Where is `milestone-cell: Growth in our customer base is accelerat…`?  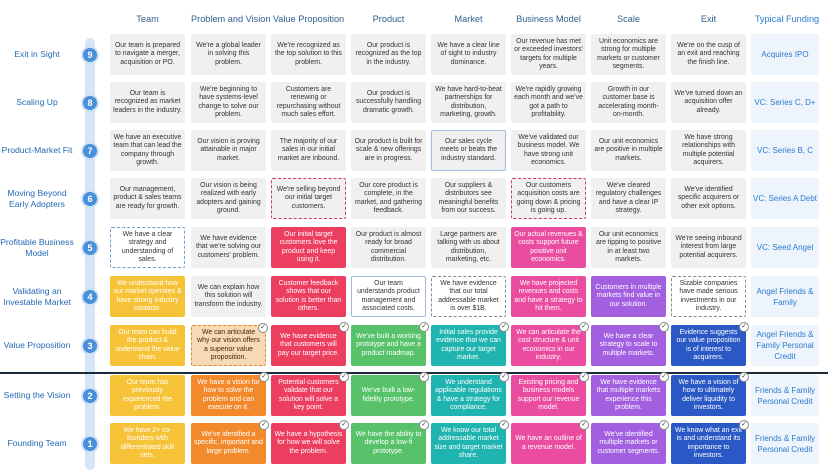 milestone-cell: Growth in our customer base is accelerat… is located at coordinates (628, 102).